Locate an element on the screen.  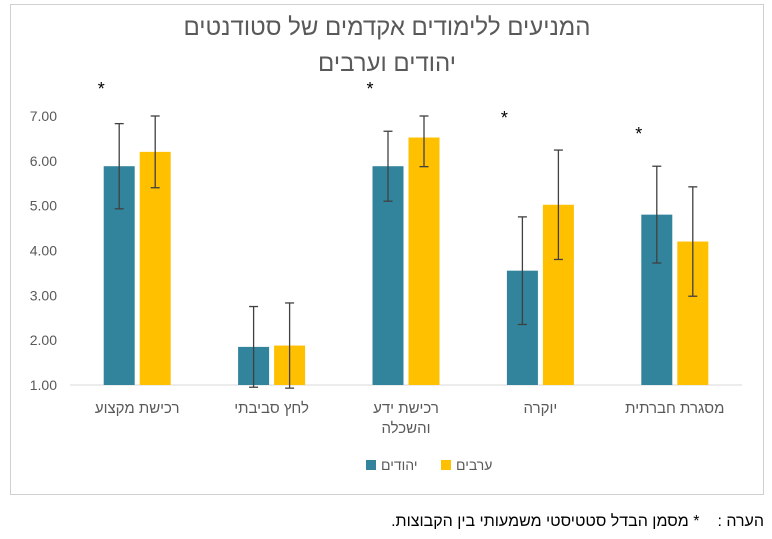
chart-title: המניעים ללימודים אקדמים של סטודנטים is located at coordinates (387, 27).